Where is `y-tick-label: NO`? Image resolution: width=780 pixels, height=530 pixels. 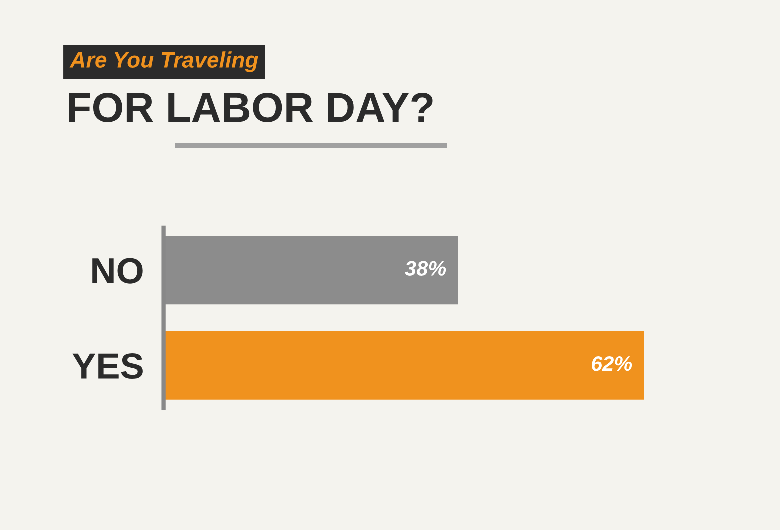
y-tick-label: NO is located at coordinates (117, 271).